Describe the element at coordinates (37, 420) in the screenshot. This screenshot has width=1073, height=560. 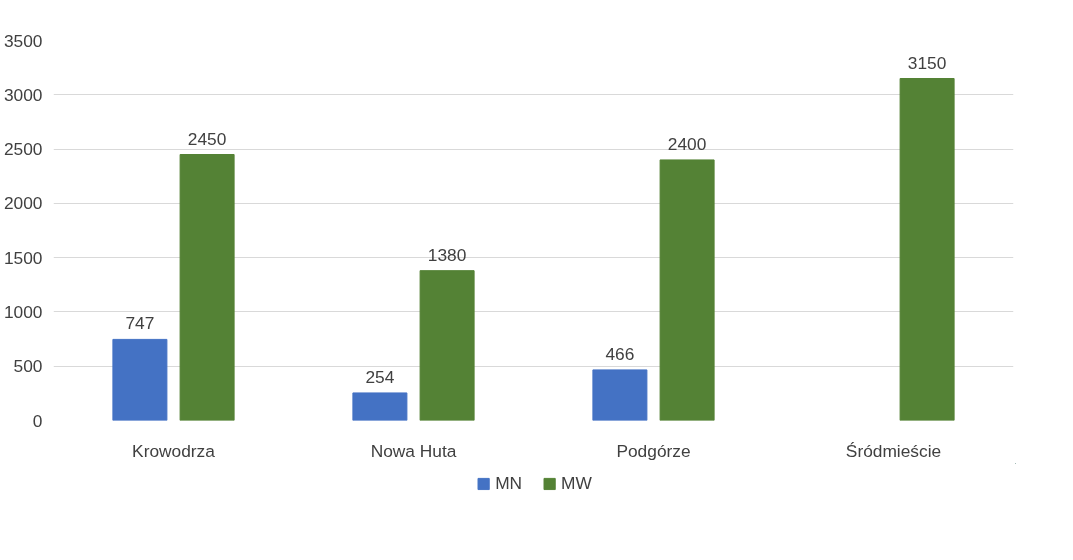
I see `y-tick-label: 0` at that location.